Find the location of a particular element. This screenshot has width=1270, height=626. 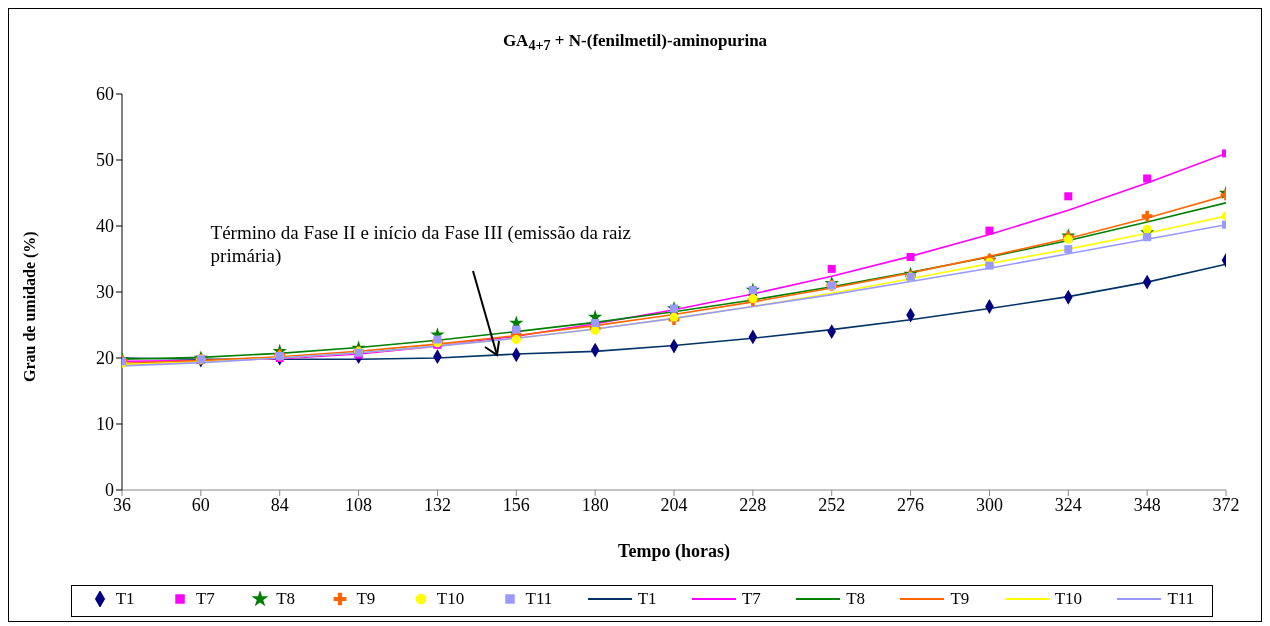

x-tick-label: 108 is located at coordinates (359, 504).